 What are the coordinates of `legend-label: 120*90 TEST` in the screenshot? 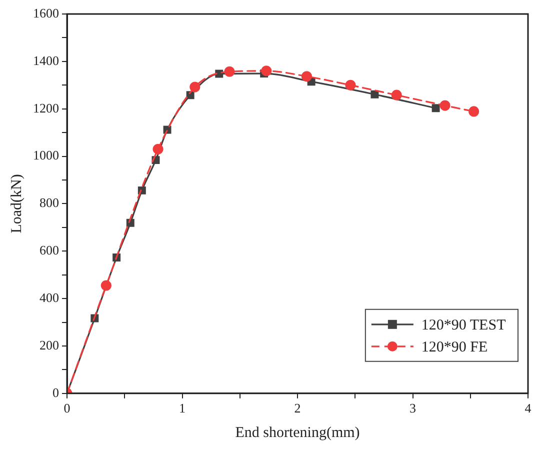 It's located at (463, 325).